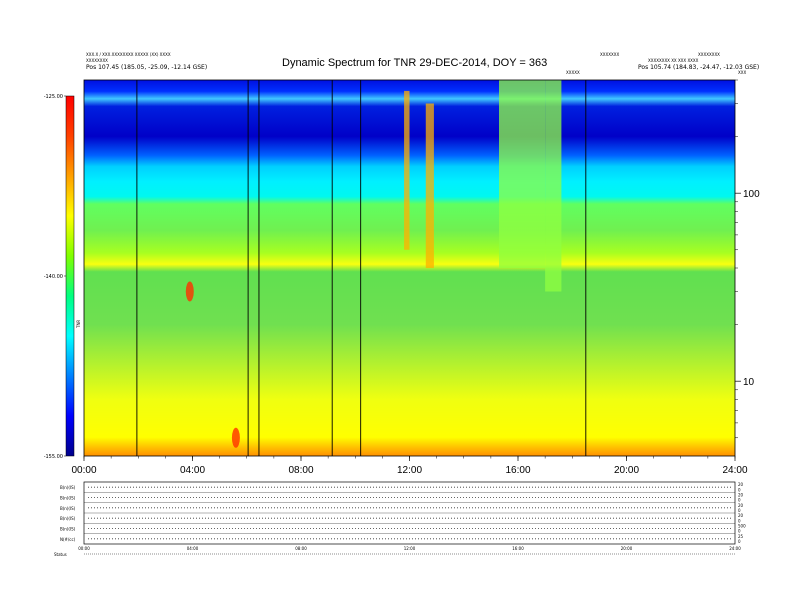 This screenshot has height=612, width=792. Describe the element at coordinates (53, 97) in the screenshot. I see `colorbar-tick-label: -125.00` at that location.